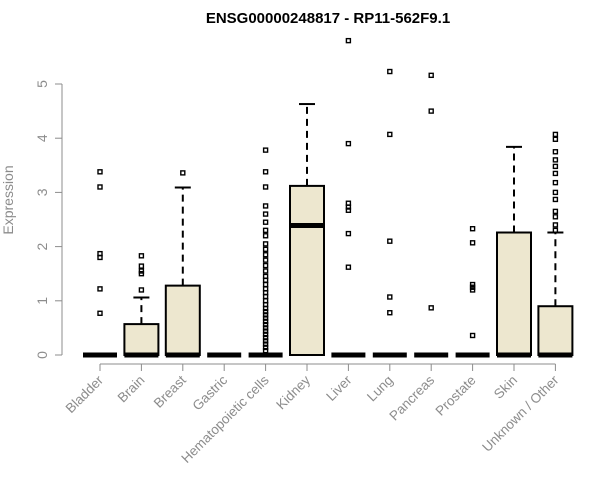  Describe the element at coordinates (293, 392) in the screenshot. I see `x-tick-label: Kidney` at that location.